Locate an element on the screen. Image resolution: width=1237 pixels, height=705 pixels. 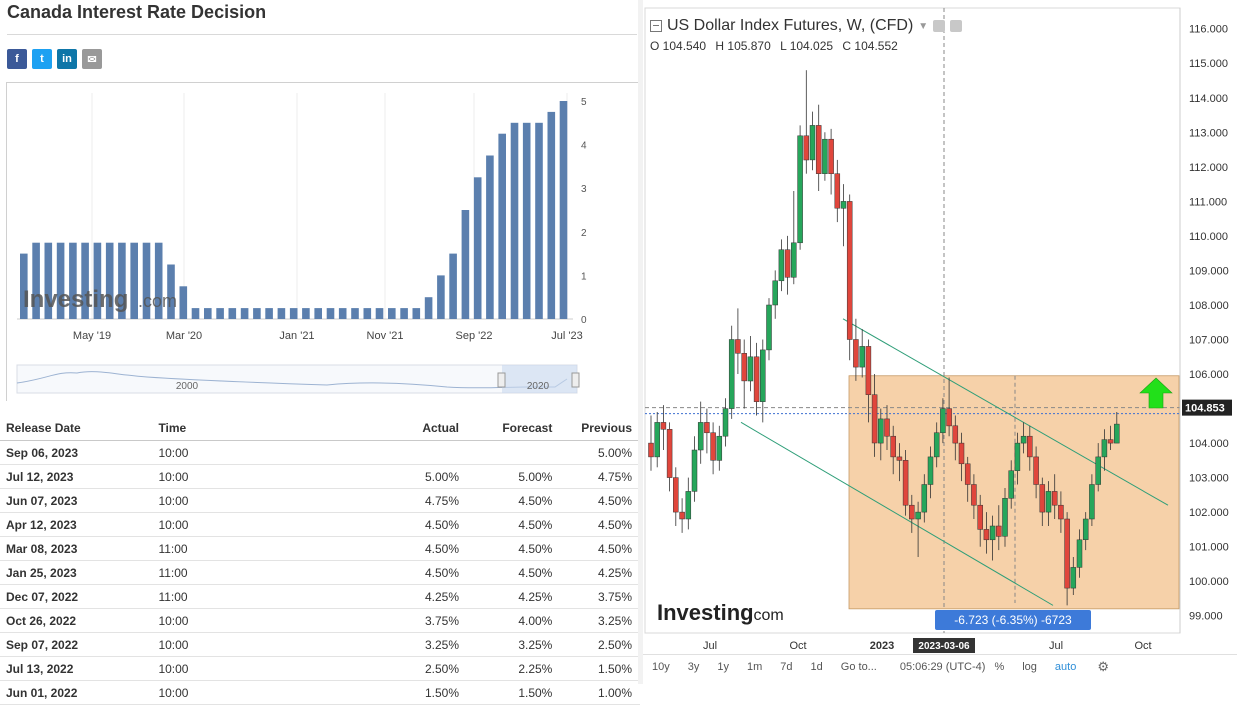
navigator-selection is located at coordinates (539, 379).